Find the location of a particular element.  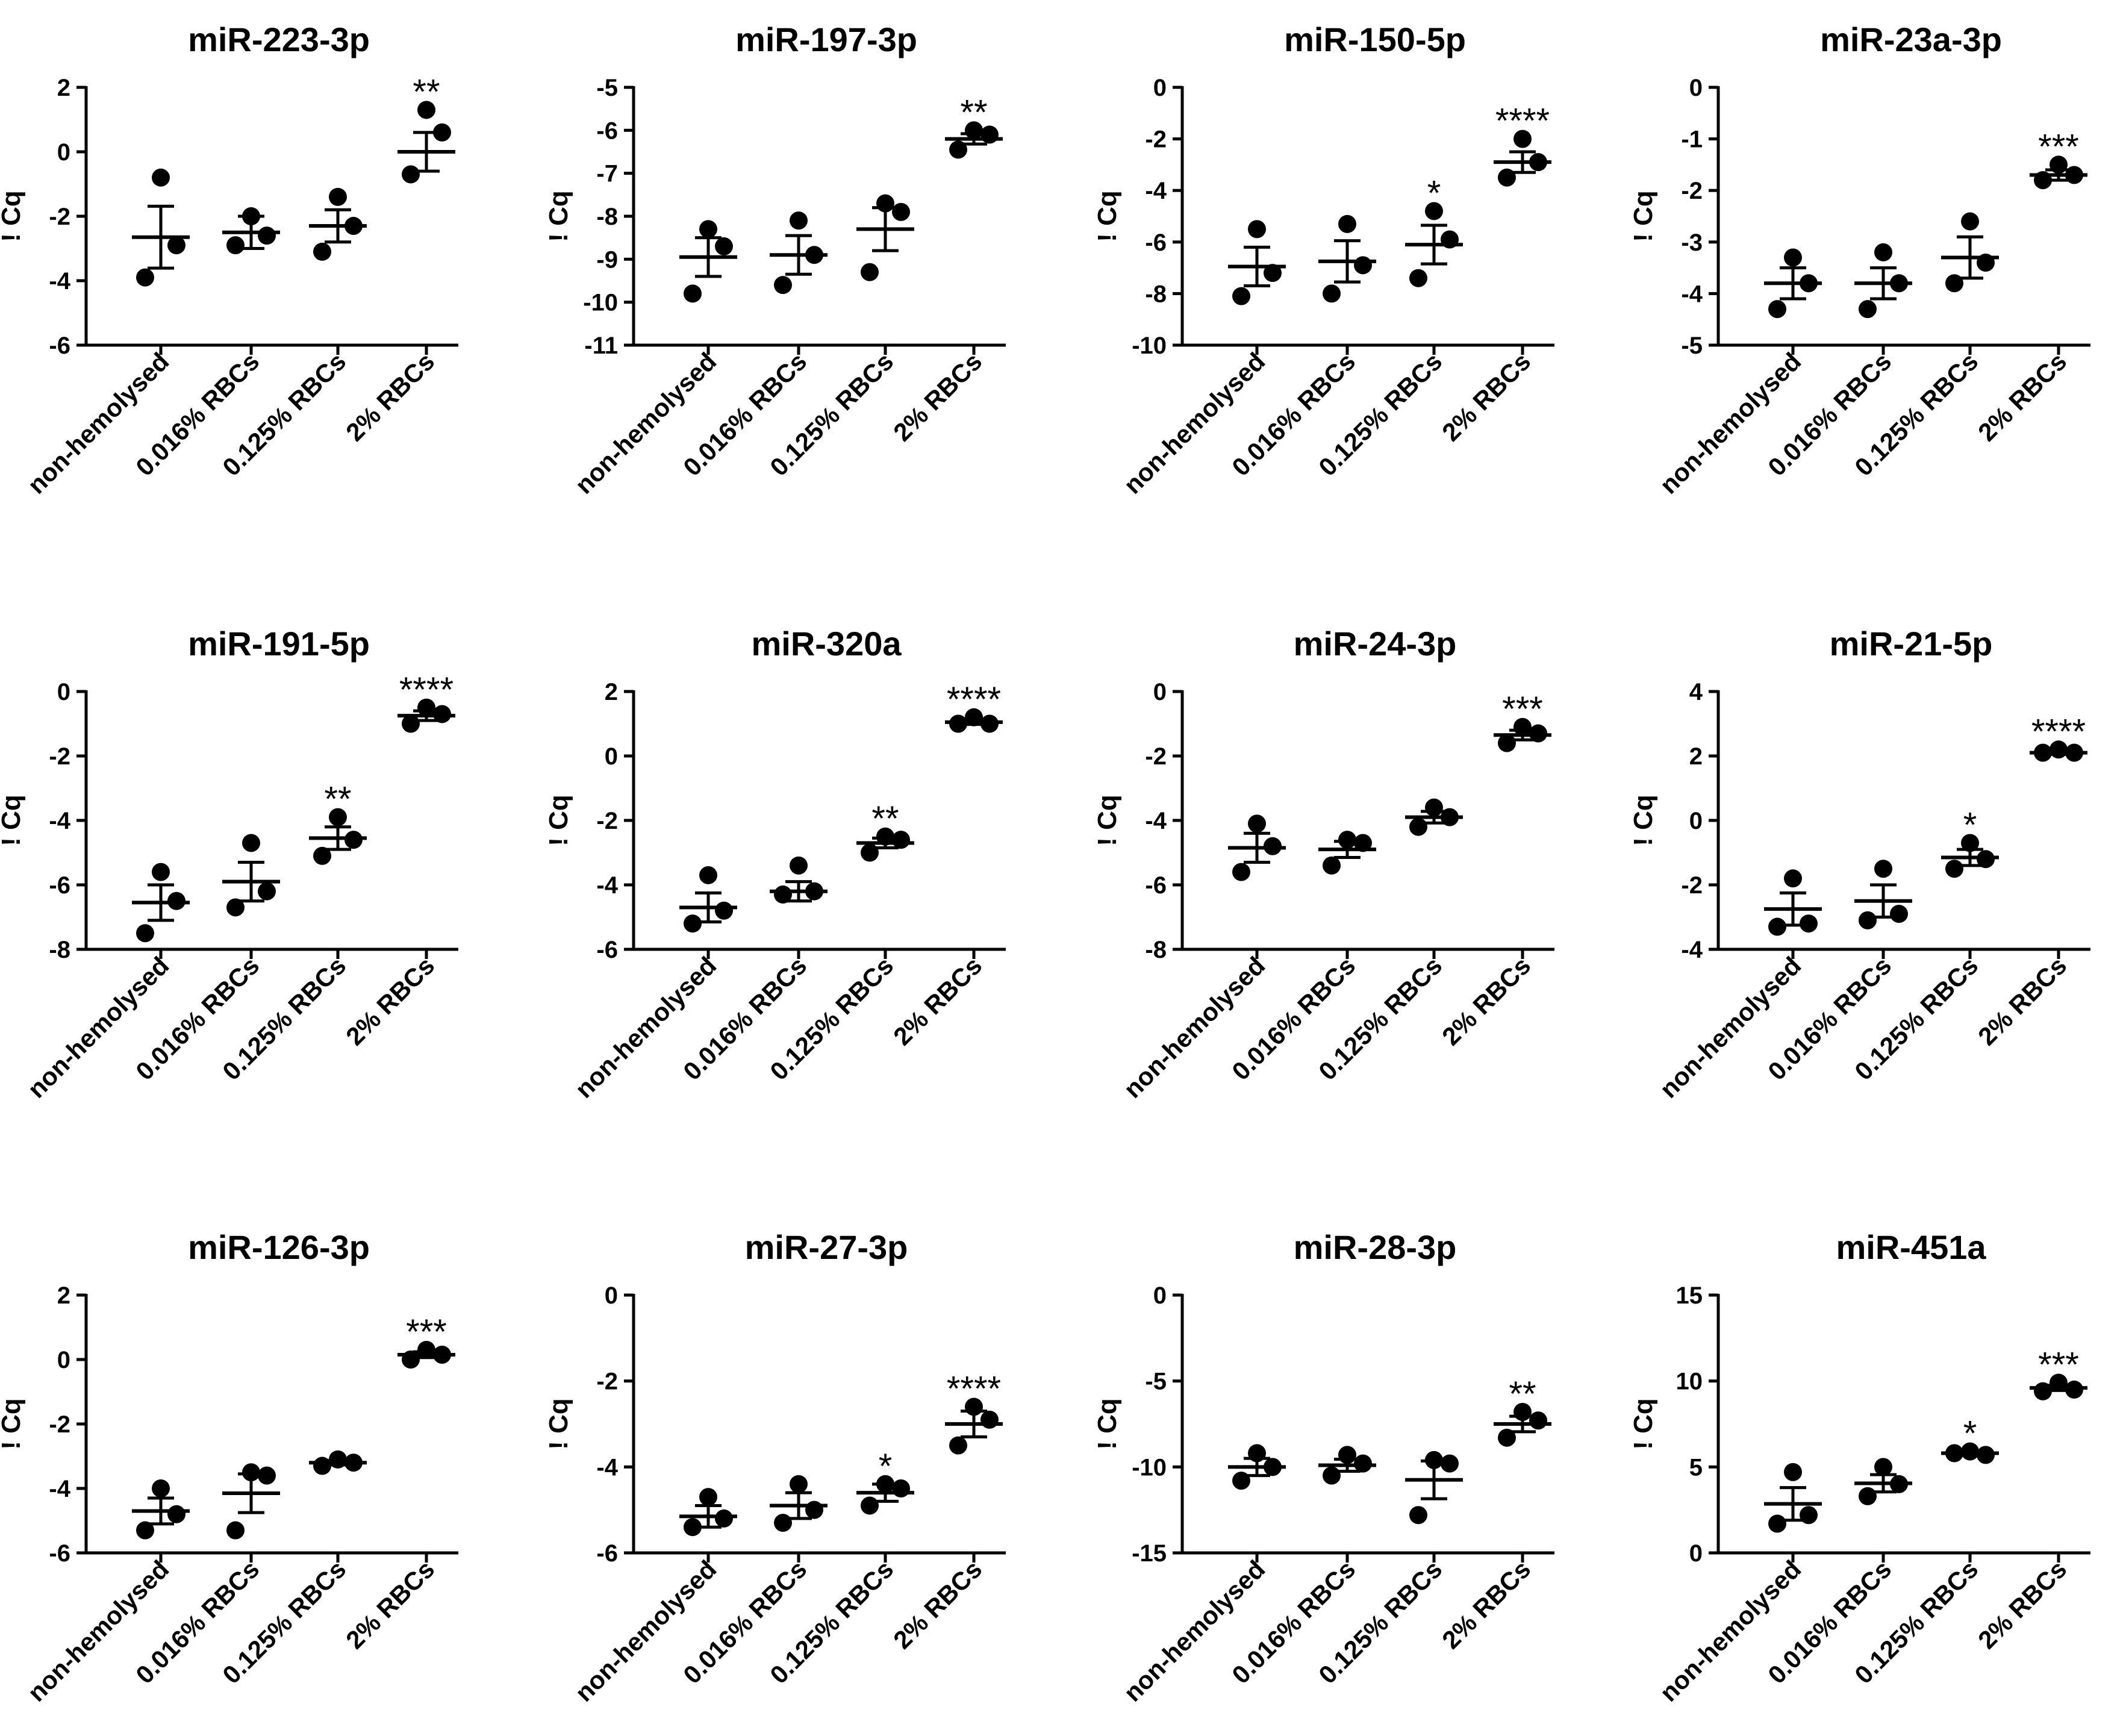

panel-title: miR-197-3p is located at coordinates (826, 39).